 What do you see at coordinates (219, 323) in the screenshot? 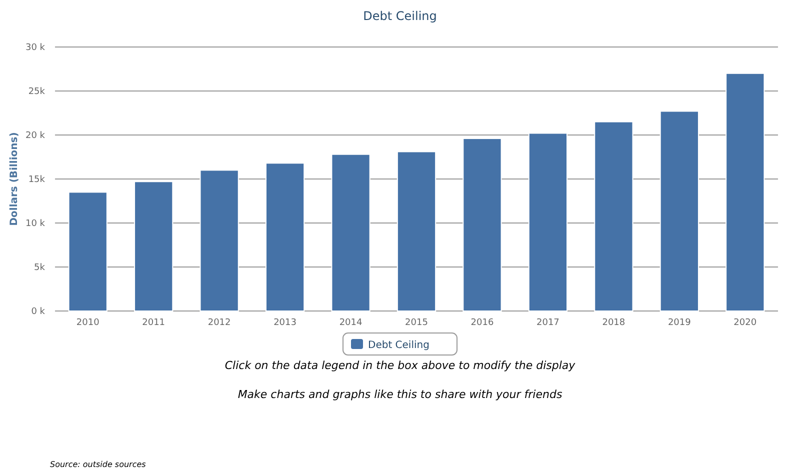
I see `x-tick-label: 2012` at bounding box center [219, 323].